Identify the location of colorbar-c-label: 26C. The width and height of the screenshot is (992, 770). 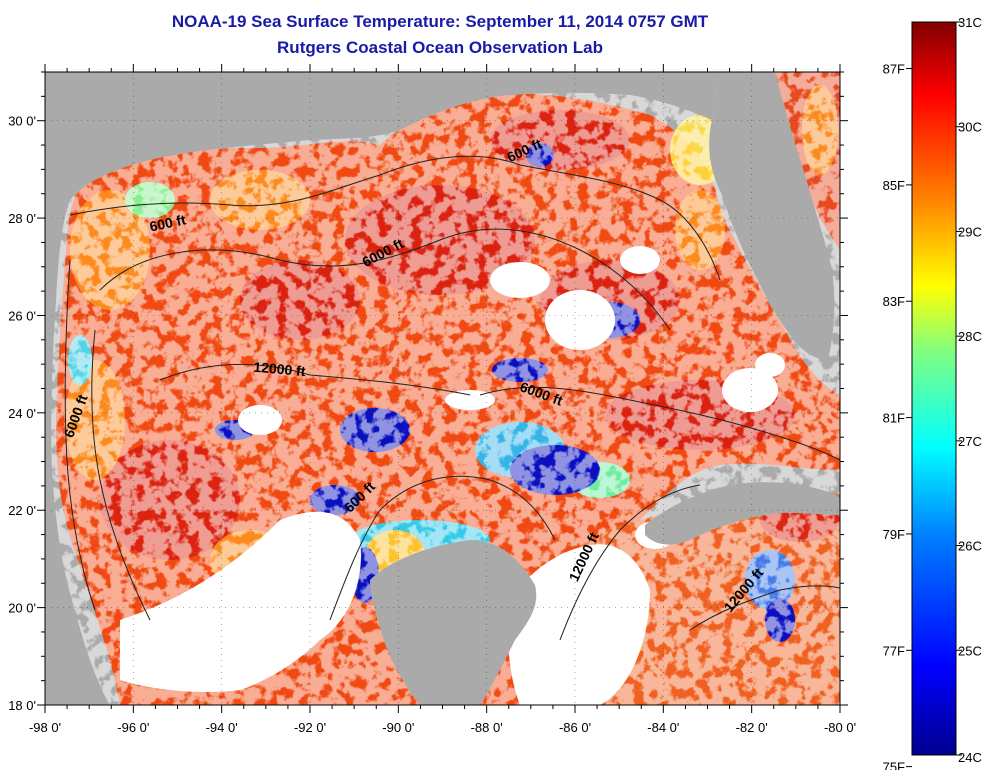
(970, 546).